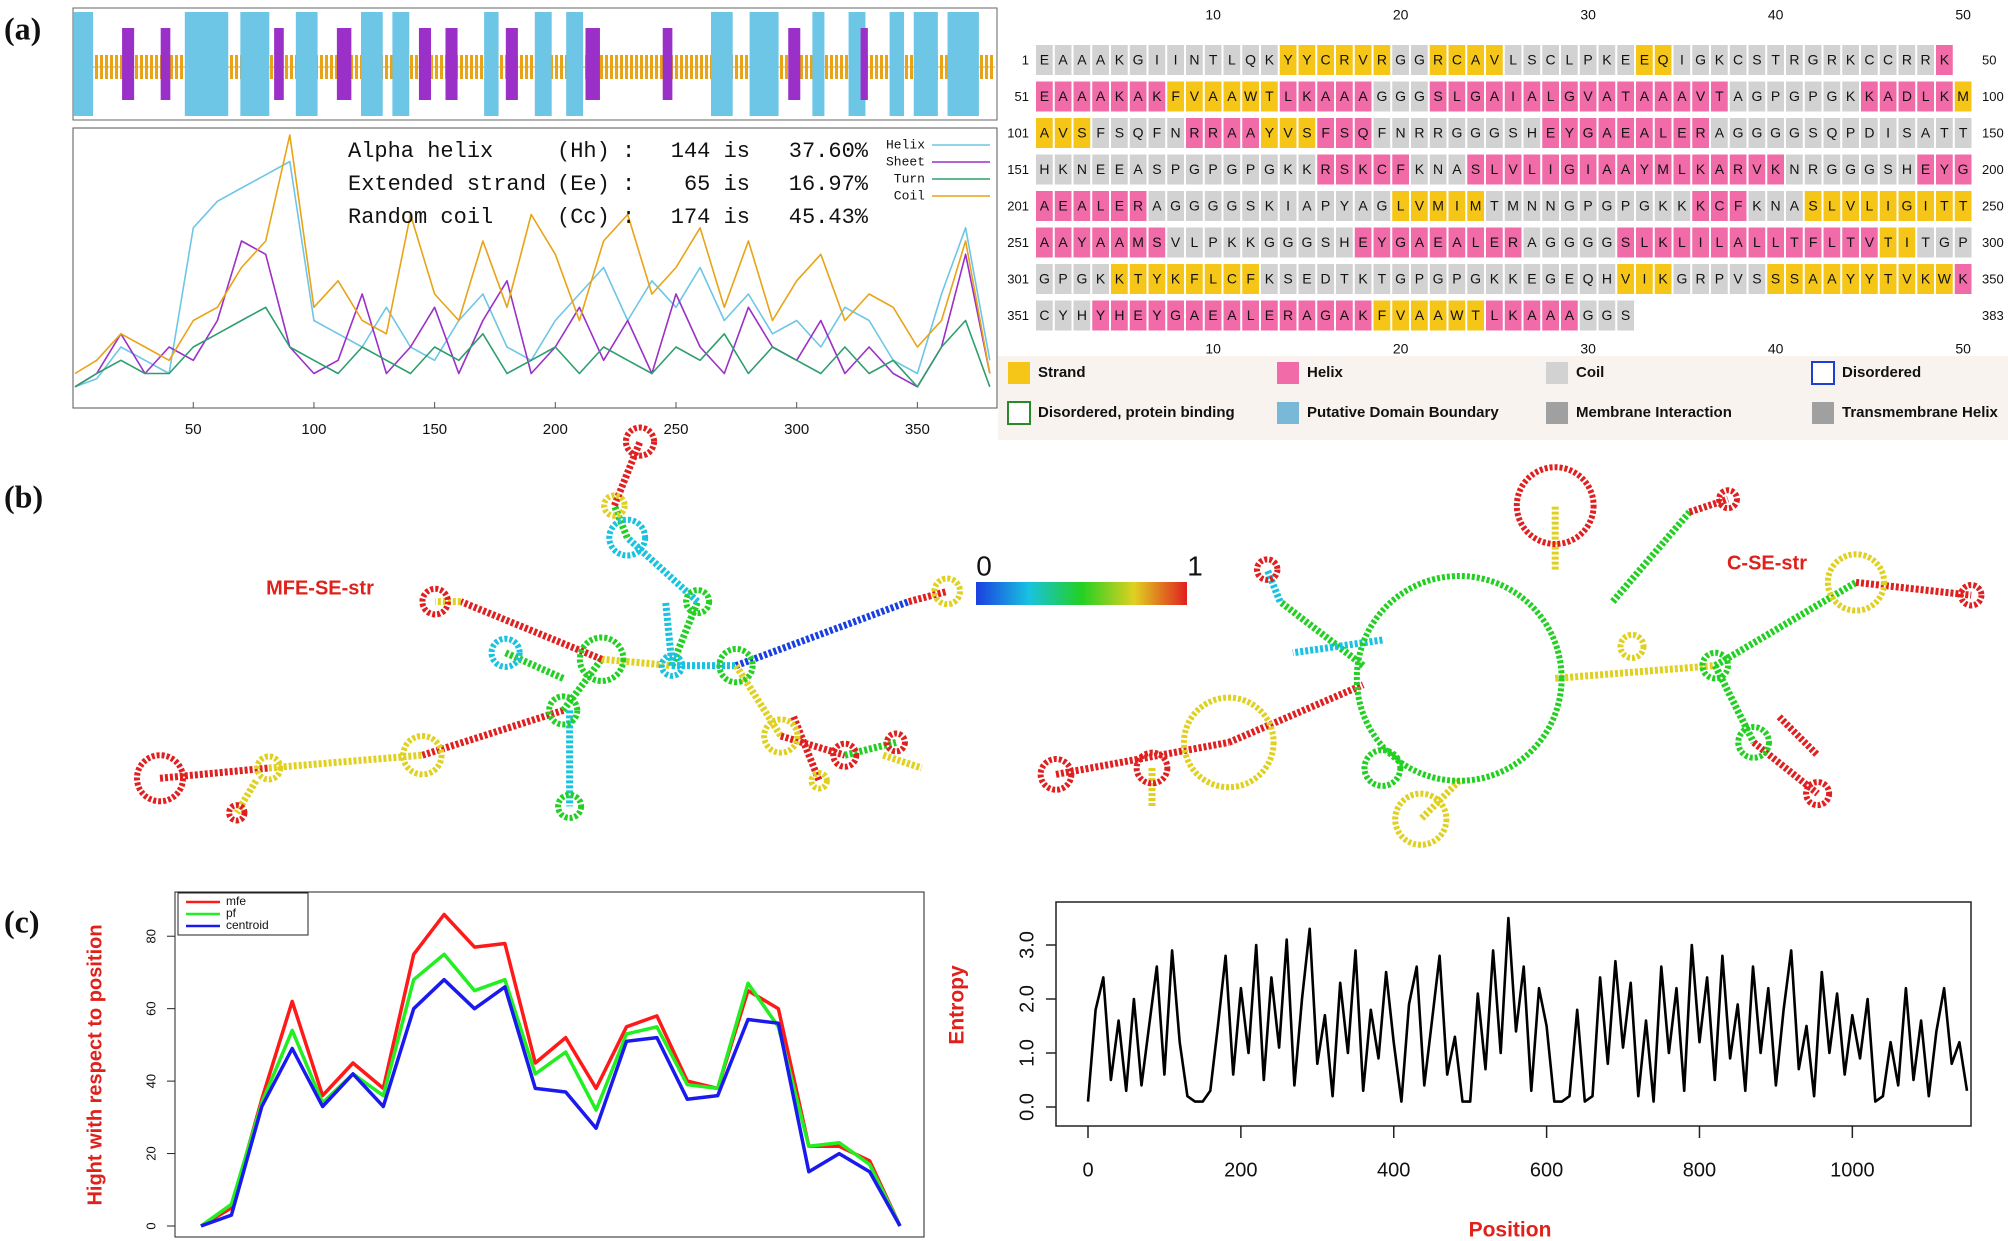 This screenshot has height=1241, width=2008. Describe the element at coordinates (984, 565) in the screenshot. I see `colorbar-tick-label: 0` at that location.